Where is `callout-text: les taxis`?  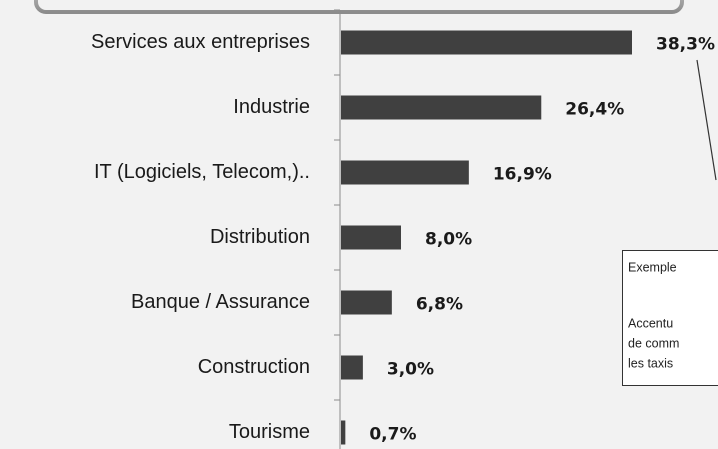 callout-text: les taxis is located at coordinates (650, 363).